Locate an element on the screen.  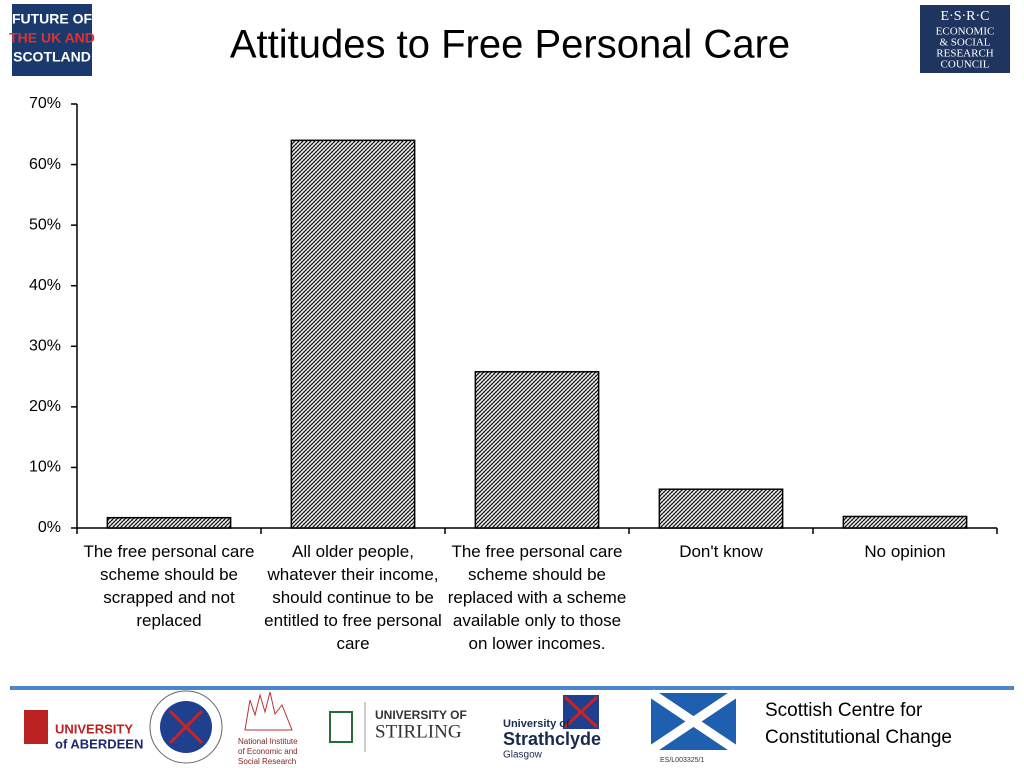
y-tick-label: 60% is located at coordinates (45, 164).